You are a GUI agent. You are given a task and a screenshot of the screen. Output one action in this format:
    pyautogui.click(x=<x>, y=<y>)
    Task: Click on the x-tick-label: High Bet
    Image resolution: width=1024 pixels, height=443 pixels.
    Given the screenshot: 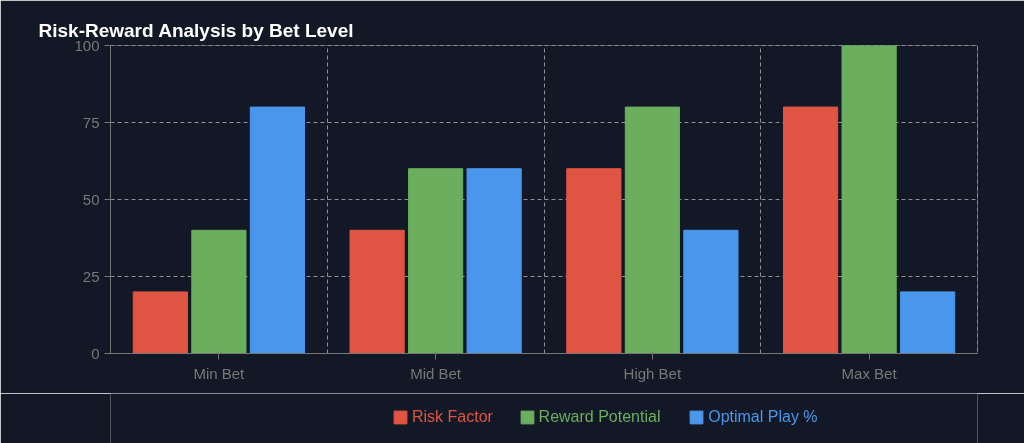 What is the action you would take?
    pyautogui.click(x=652, y=373)
    